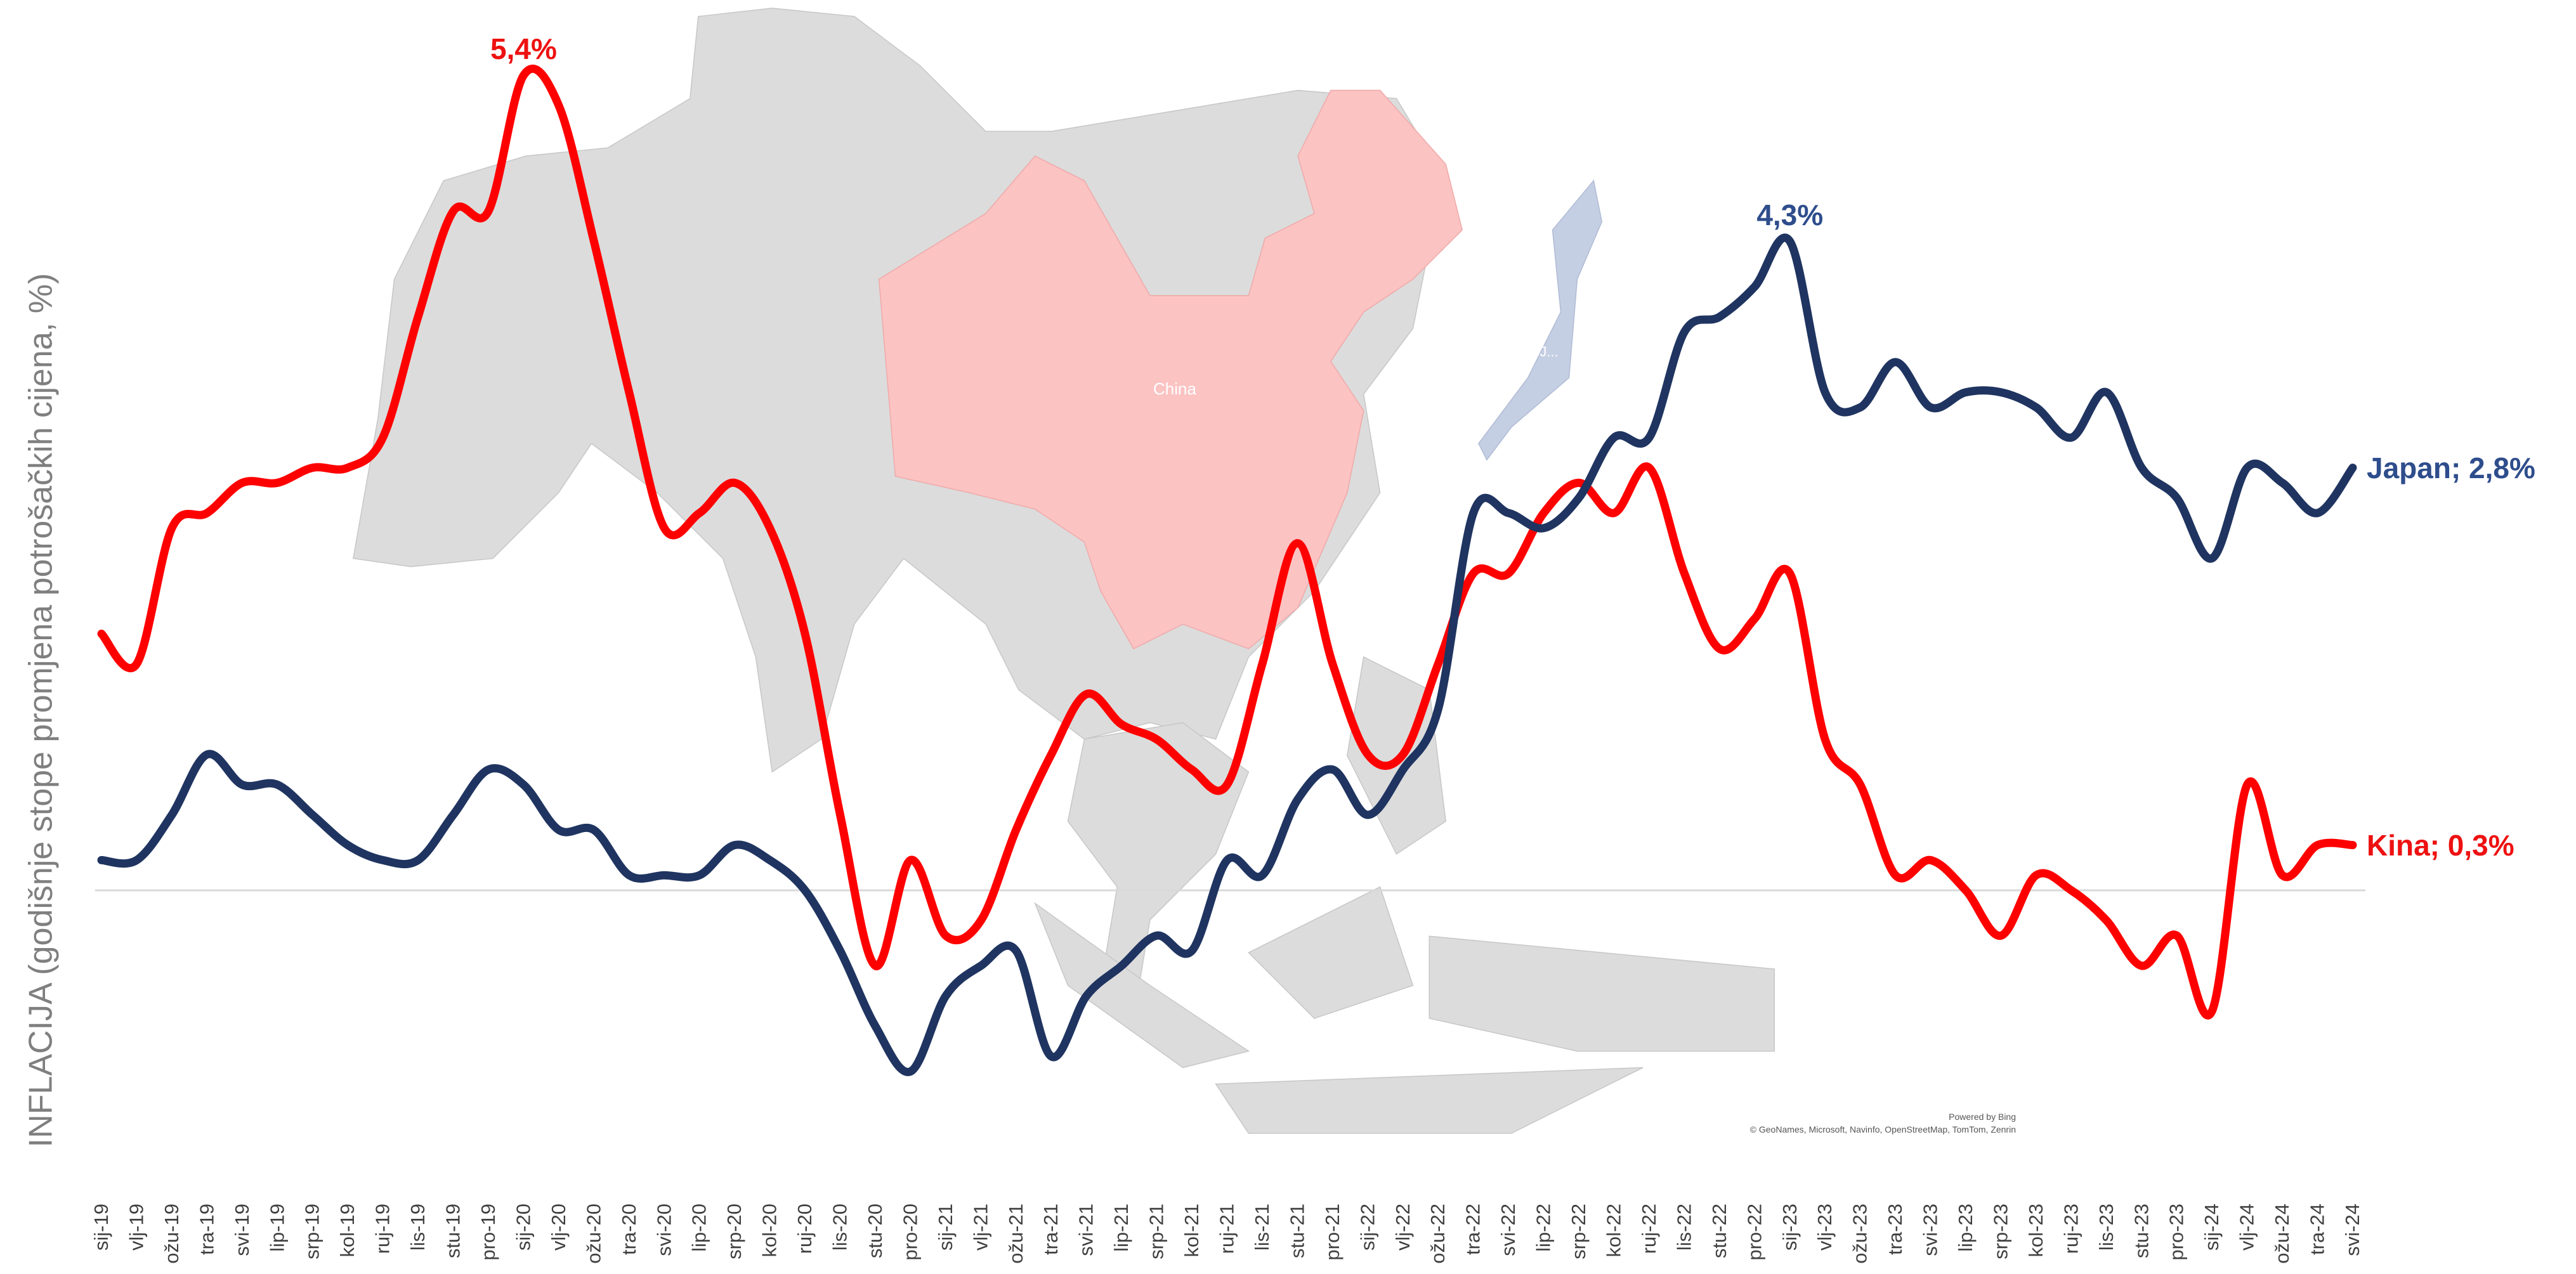  Describe the element at coordinates (840, 1227) in the screenshot. I see `x-tick-label: lis-20` at that location.